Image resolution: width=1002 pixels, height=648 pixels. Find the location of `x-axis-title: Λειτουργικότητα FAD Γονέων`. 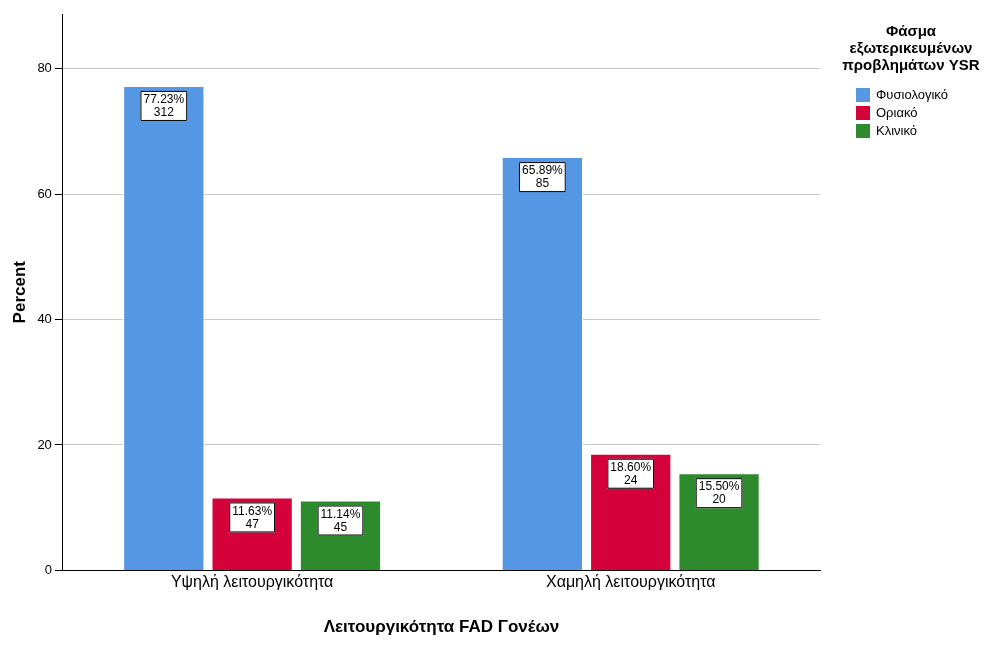

x-axis-title: Λειτουργικότητα FAD Γονέων is located at coordinates (441, 627).